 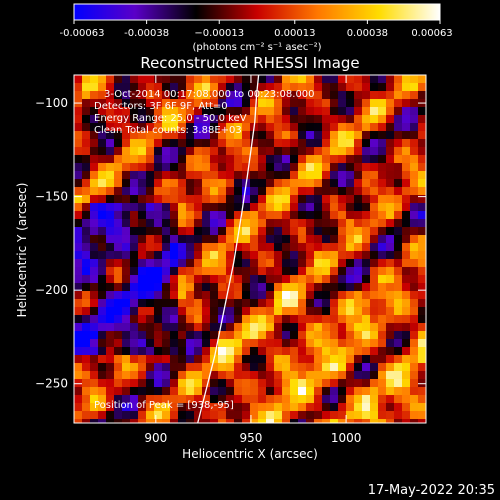 I want to click on solar-limb-line, so click(x=228, y=249).